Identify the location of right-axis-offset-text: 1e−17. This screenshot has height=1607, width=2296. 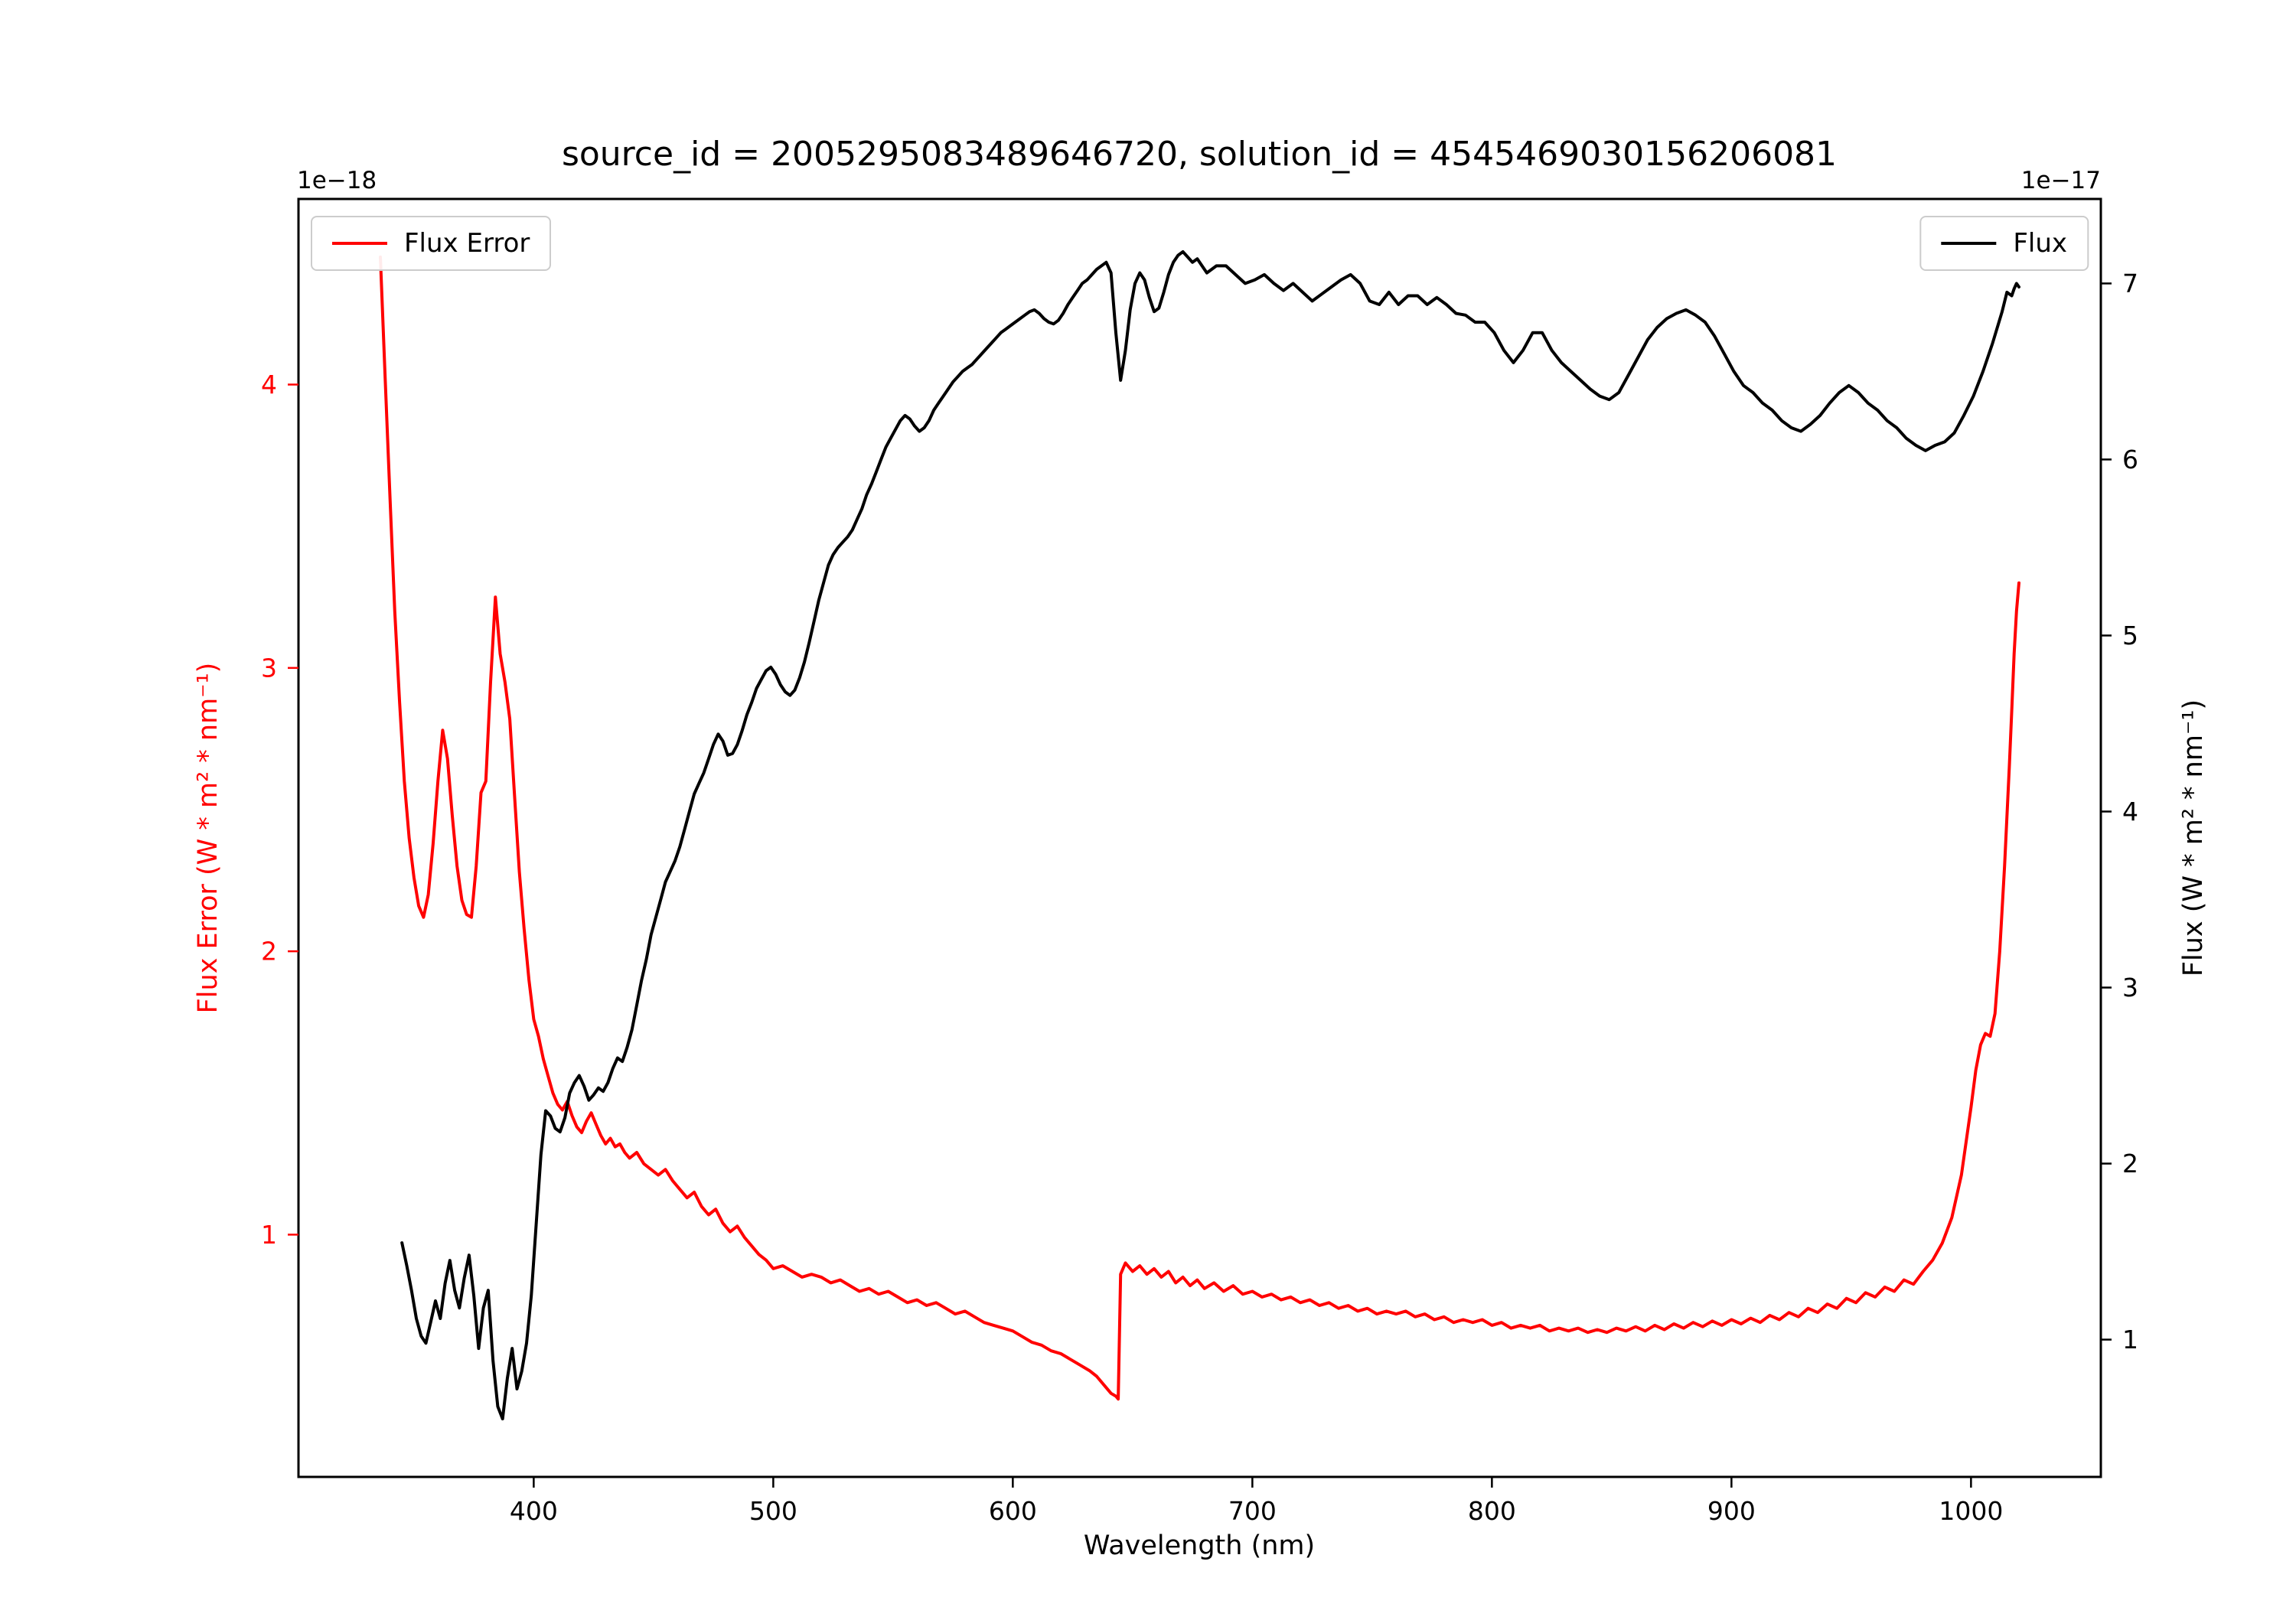
(2060, 180).